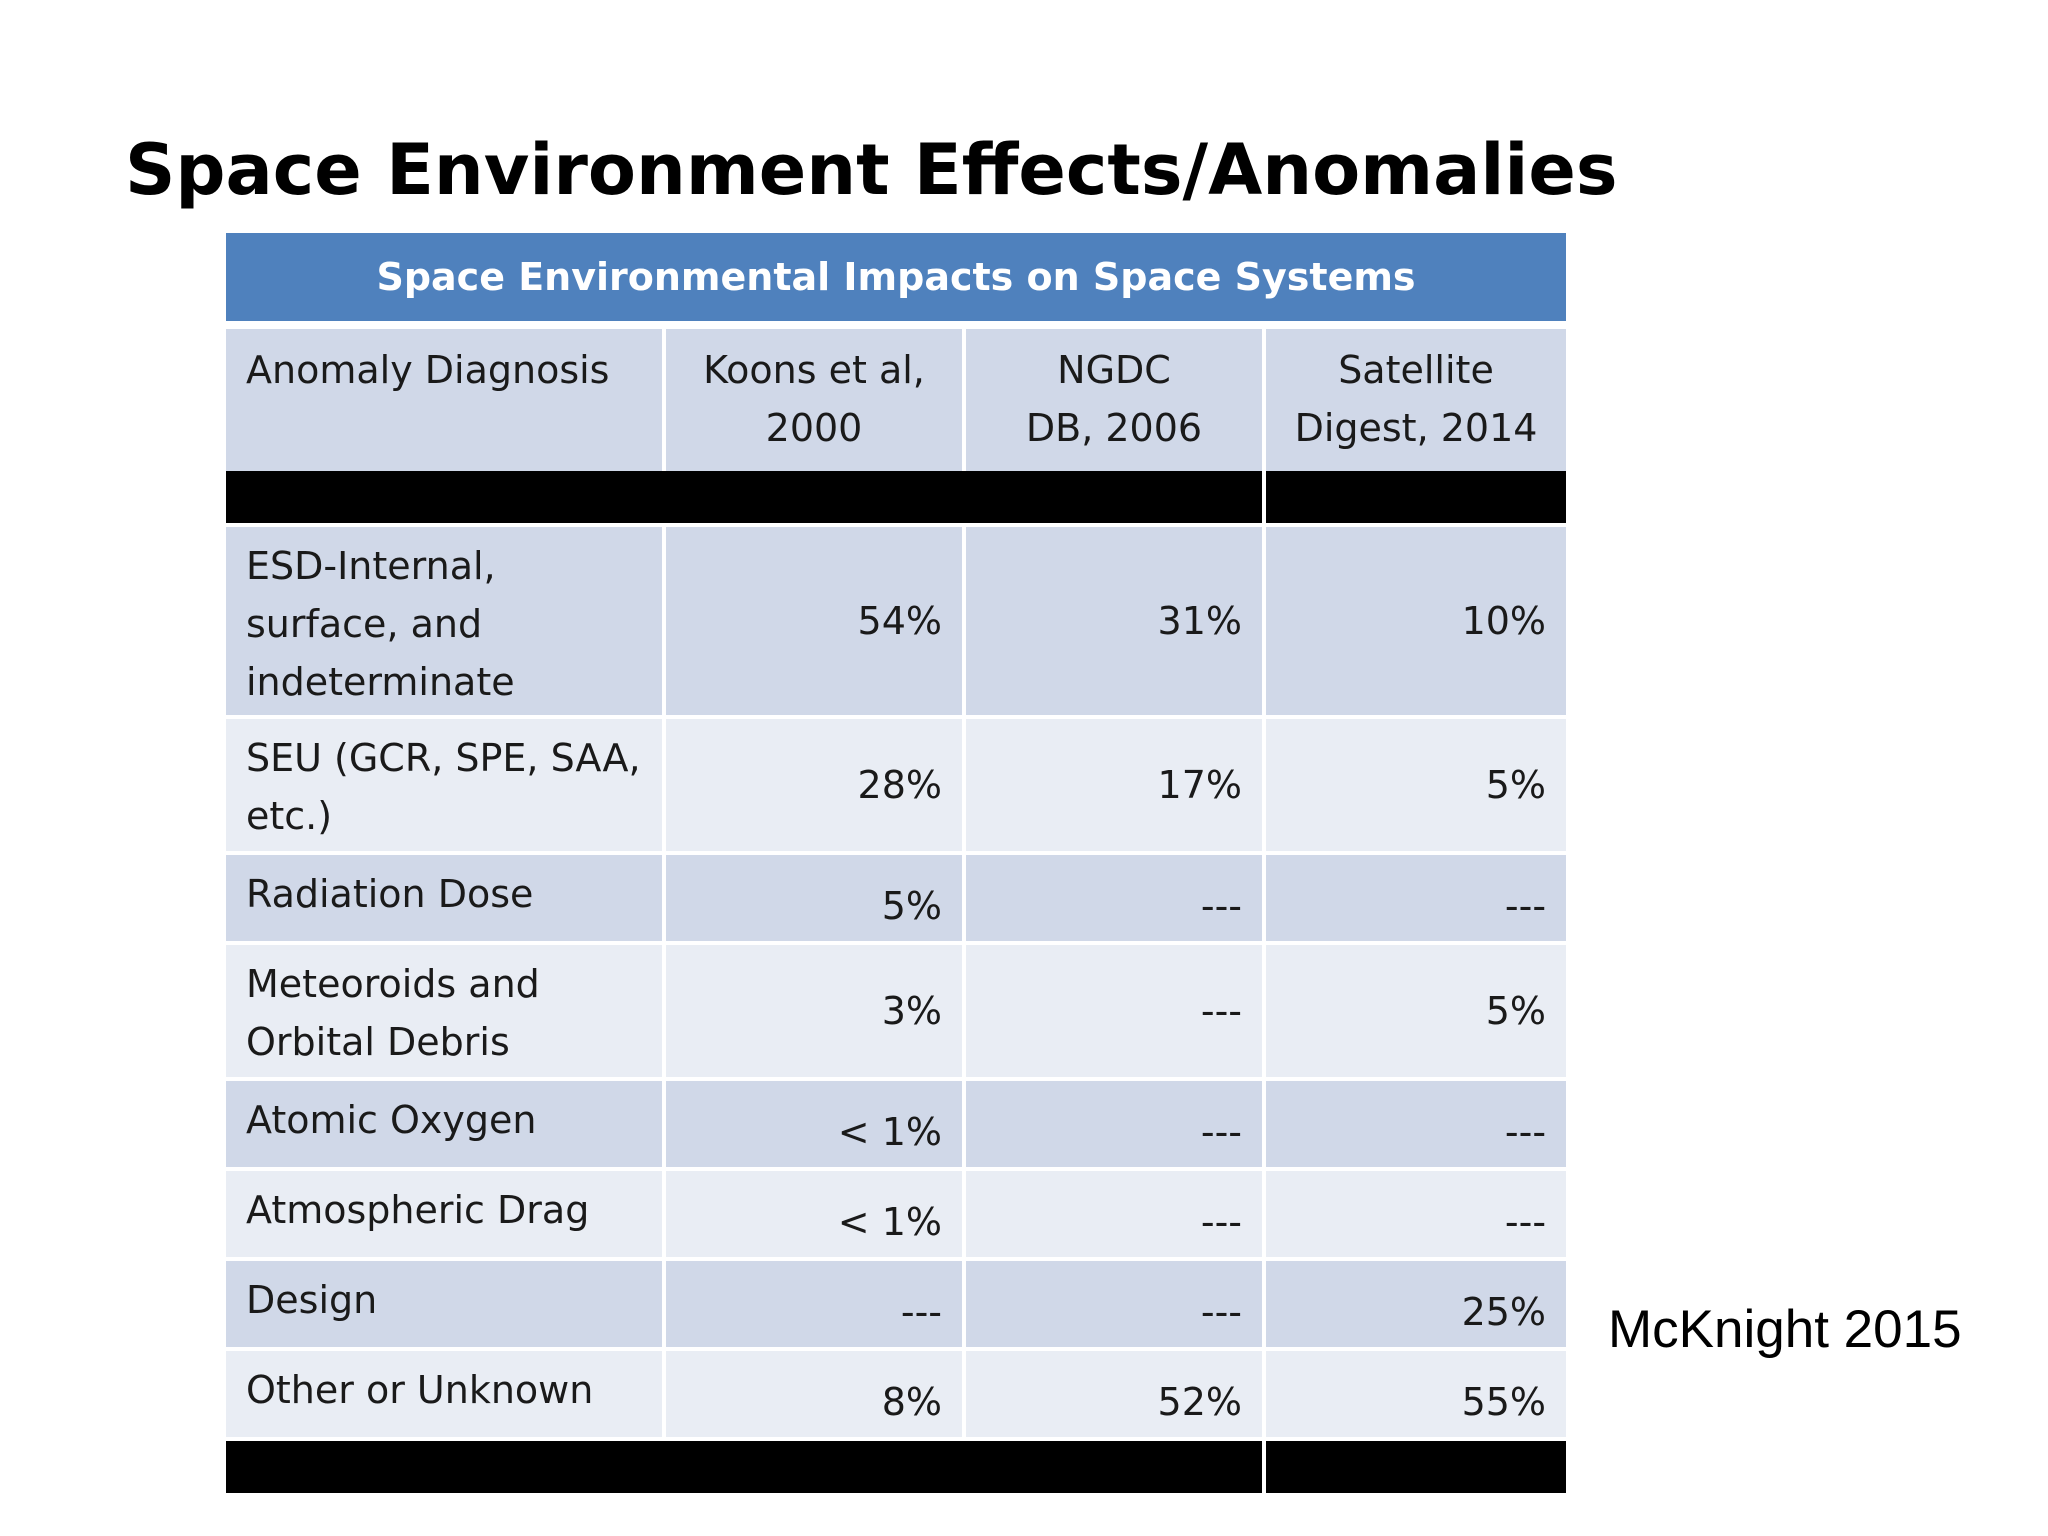  I want to click on value-digest: 25%, so click(1415, 1305).